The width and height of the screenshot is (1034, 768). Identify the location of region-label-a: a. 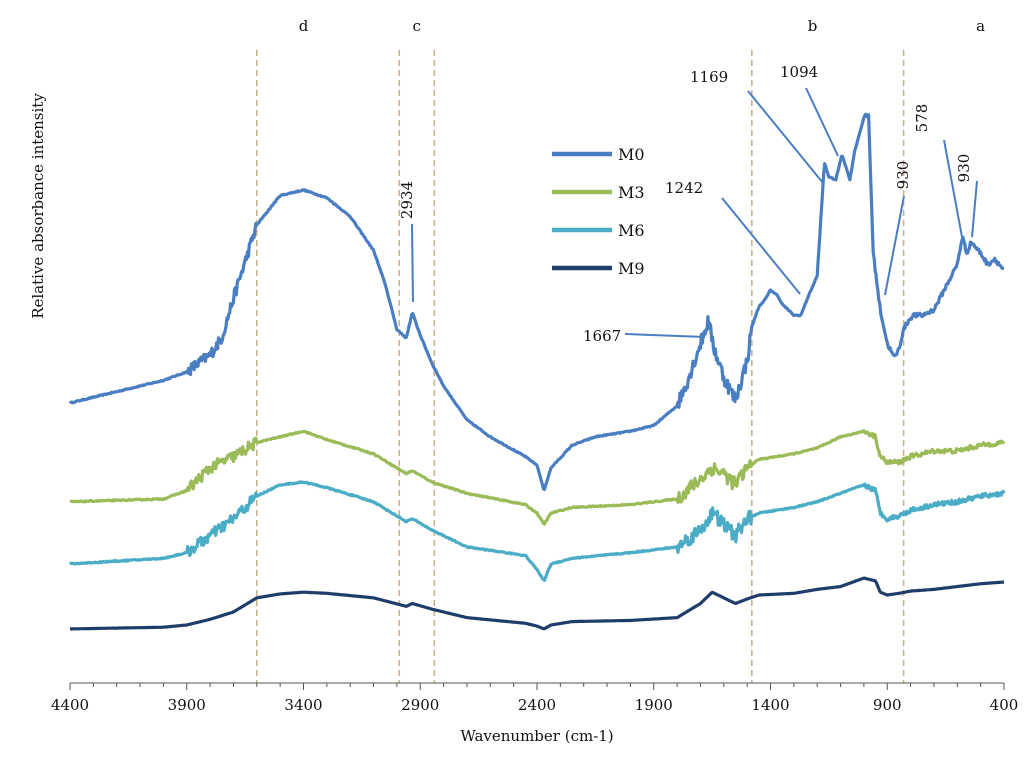
(980, 26).